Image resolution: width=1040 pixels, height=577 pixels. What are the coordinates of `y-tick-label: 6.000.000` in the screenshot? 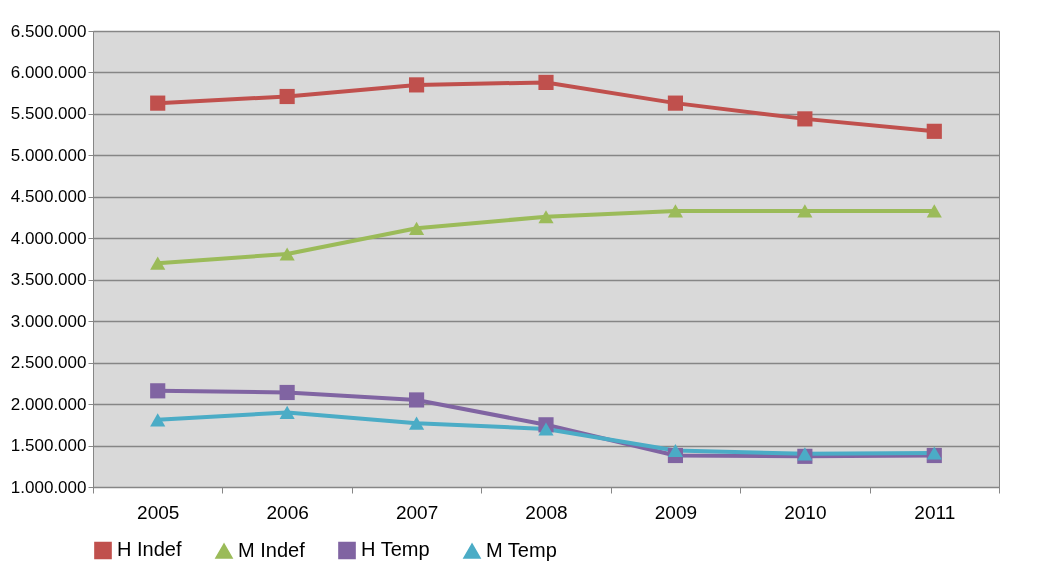 It's located at (48, 72).